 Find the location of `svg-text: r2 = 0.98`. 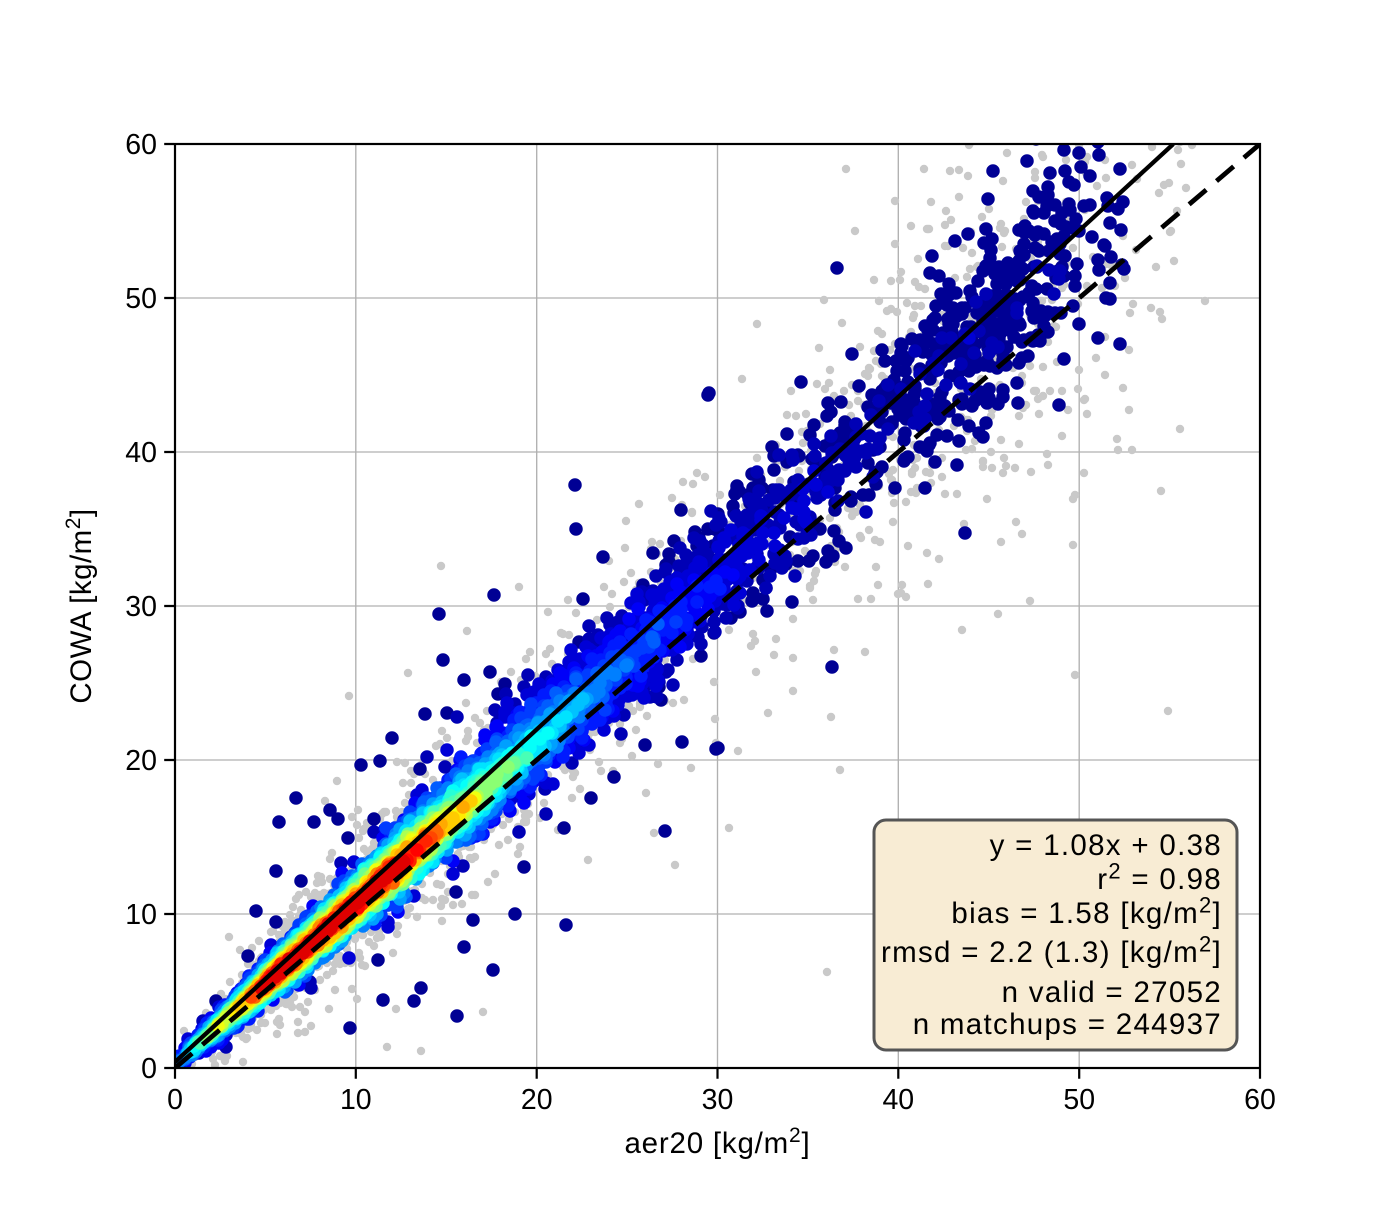

svg-text: r2 = 0.98 is located at coordinates (1159, 878).